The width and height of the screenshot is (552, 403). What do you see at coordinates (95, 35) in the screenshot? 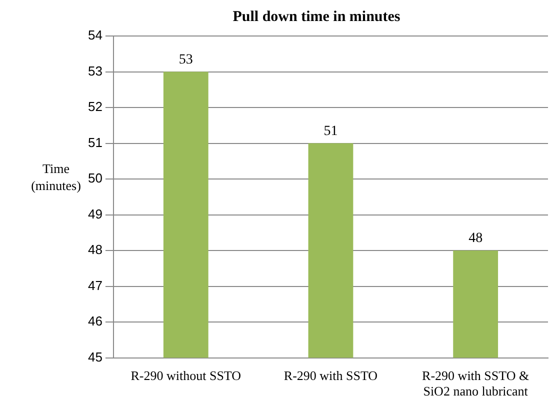
I see `y-tick-label: 54` at bounding box center [95, 35].